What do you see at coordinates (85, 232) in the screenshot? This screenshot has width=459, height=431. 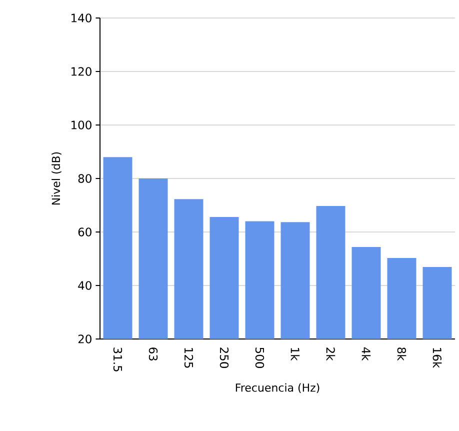 I see `y-tick-label: 60` at bounding box center [85, 232].